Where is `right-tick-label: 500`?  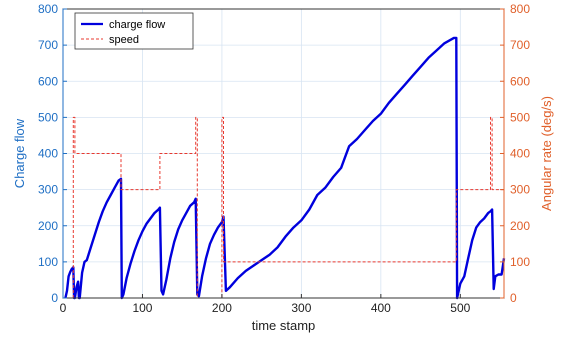 right-tick-label: 500 is located at coordinates (520, 117).